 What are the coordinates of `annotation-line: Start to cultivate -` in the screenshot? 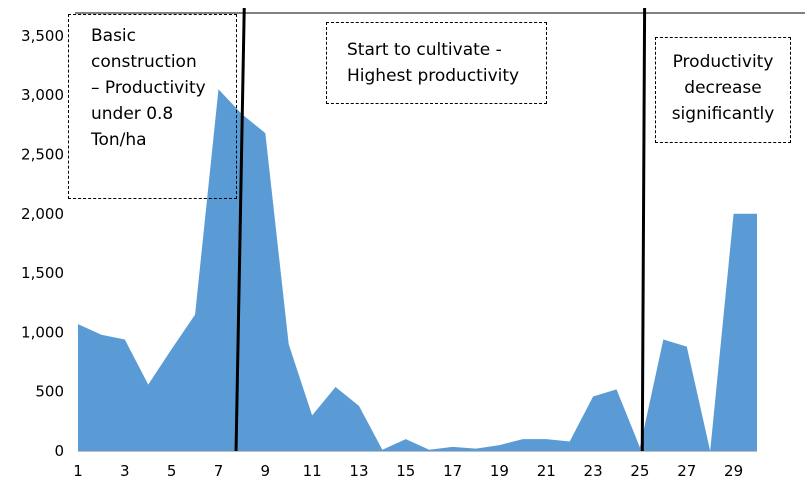 It's located at (424, 50).